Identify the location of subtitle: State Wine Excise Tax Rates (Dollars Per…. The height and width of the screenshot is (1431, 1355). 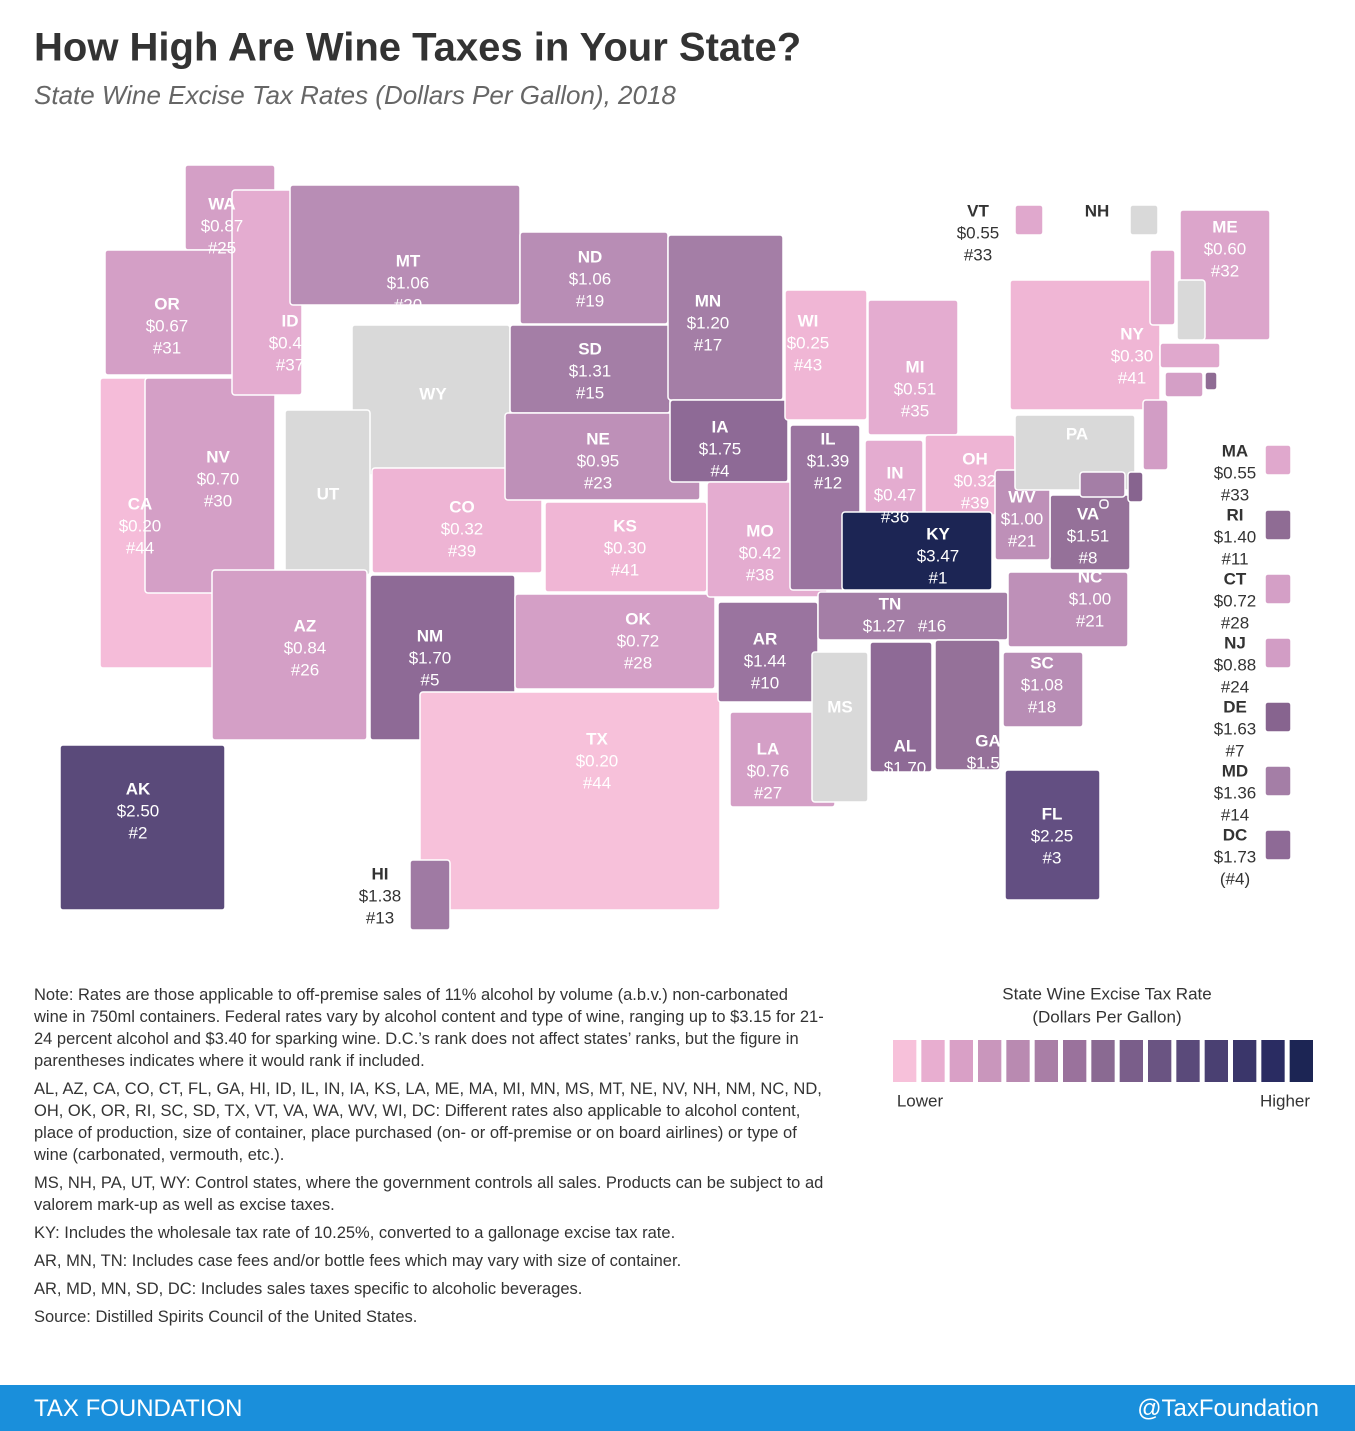
(355, 95).